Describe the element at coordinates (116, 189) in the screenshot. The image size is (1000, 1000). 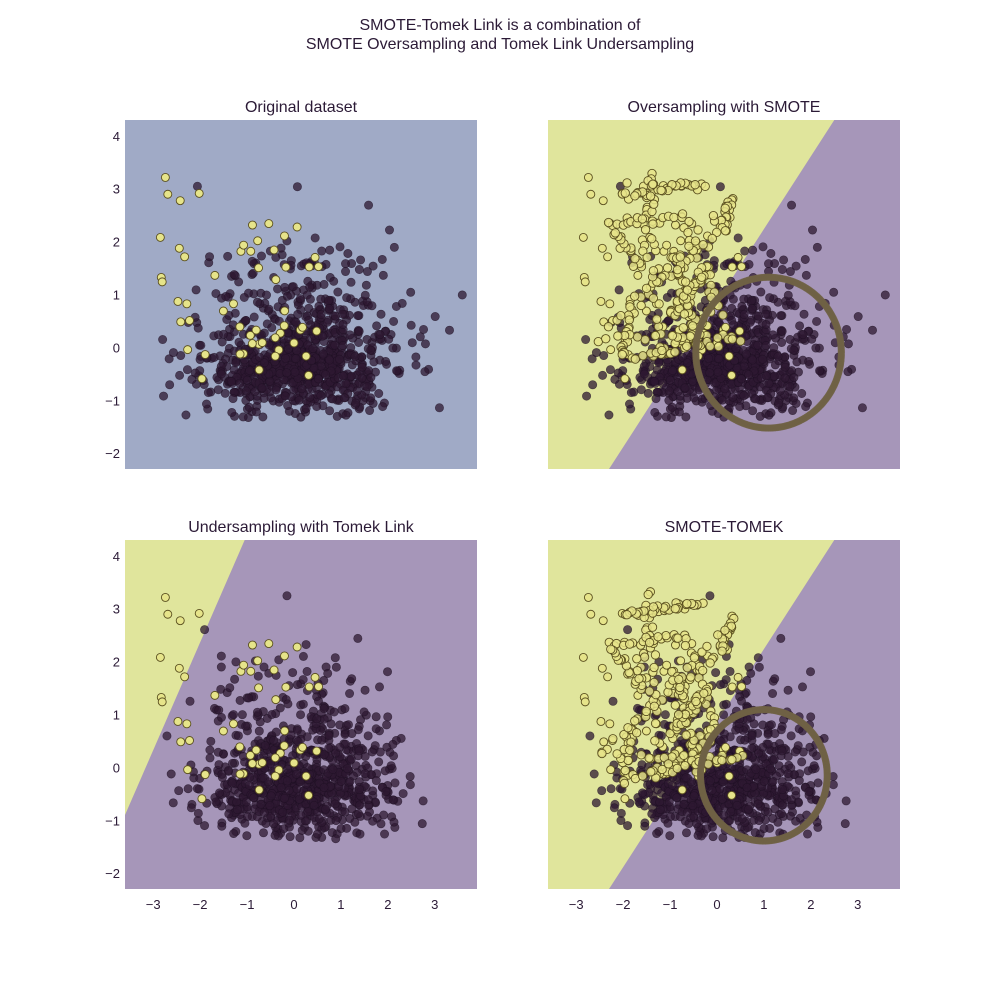
I see `y-tick-label: 3` at that location.